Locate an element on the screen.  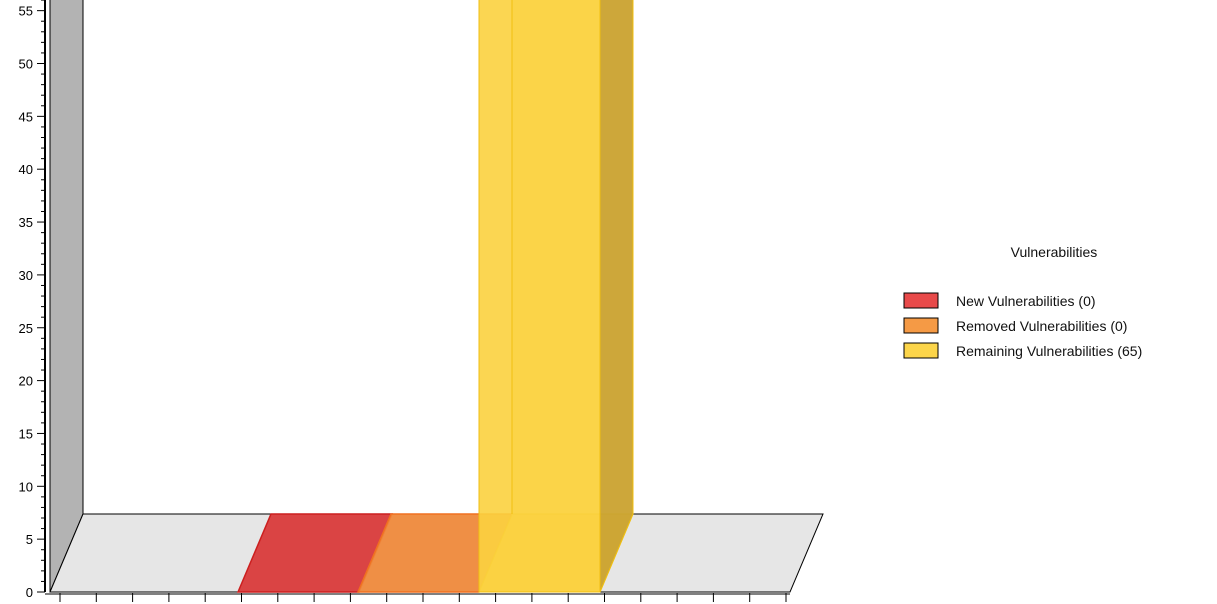
legend-swatch-new is located at coordinates (921, 300).